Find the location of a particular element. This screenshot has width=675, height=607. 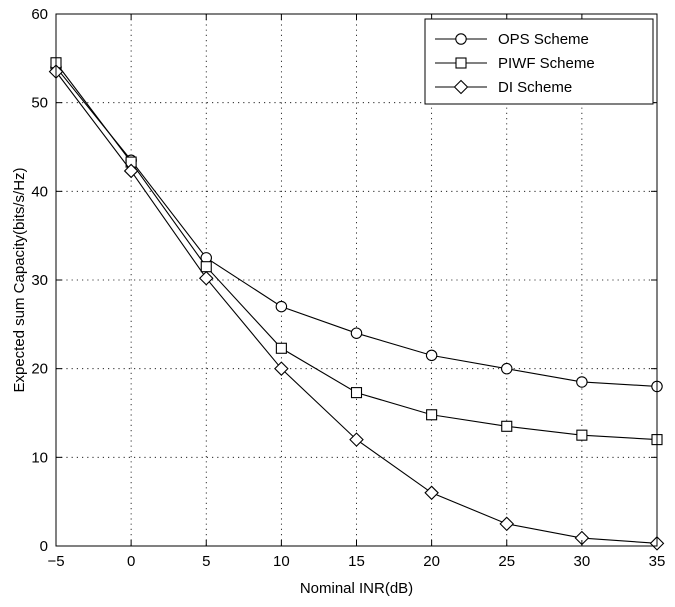

y-tick-label: 40 is located at coordinates (39, 191).